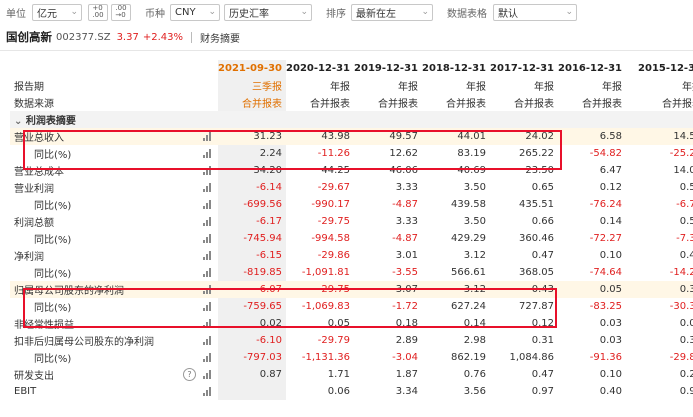 The width and height of the screenshot is (693, 417). What do you see at coordinates (121, 12) in the screenshot?
I see `decimal-decrease-icon: .00 →0` at bounding box center [121, 12].